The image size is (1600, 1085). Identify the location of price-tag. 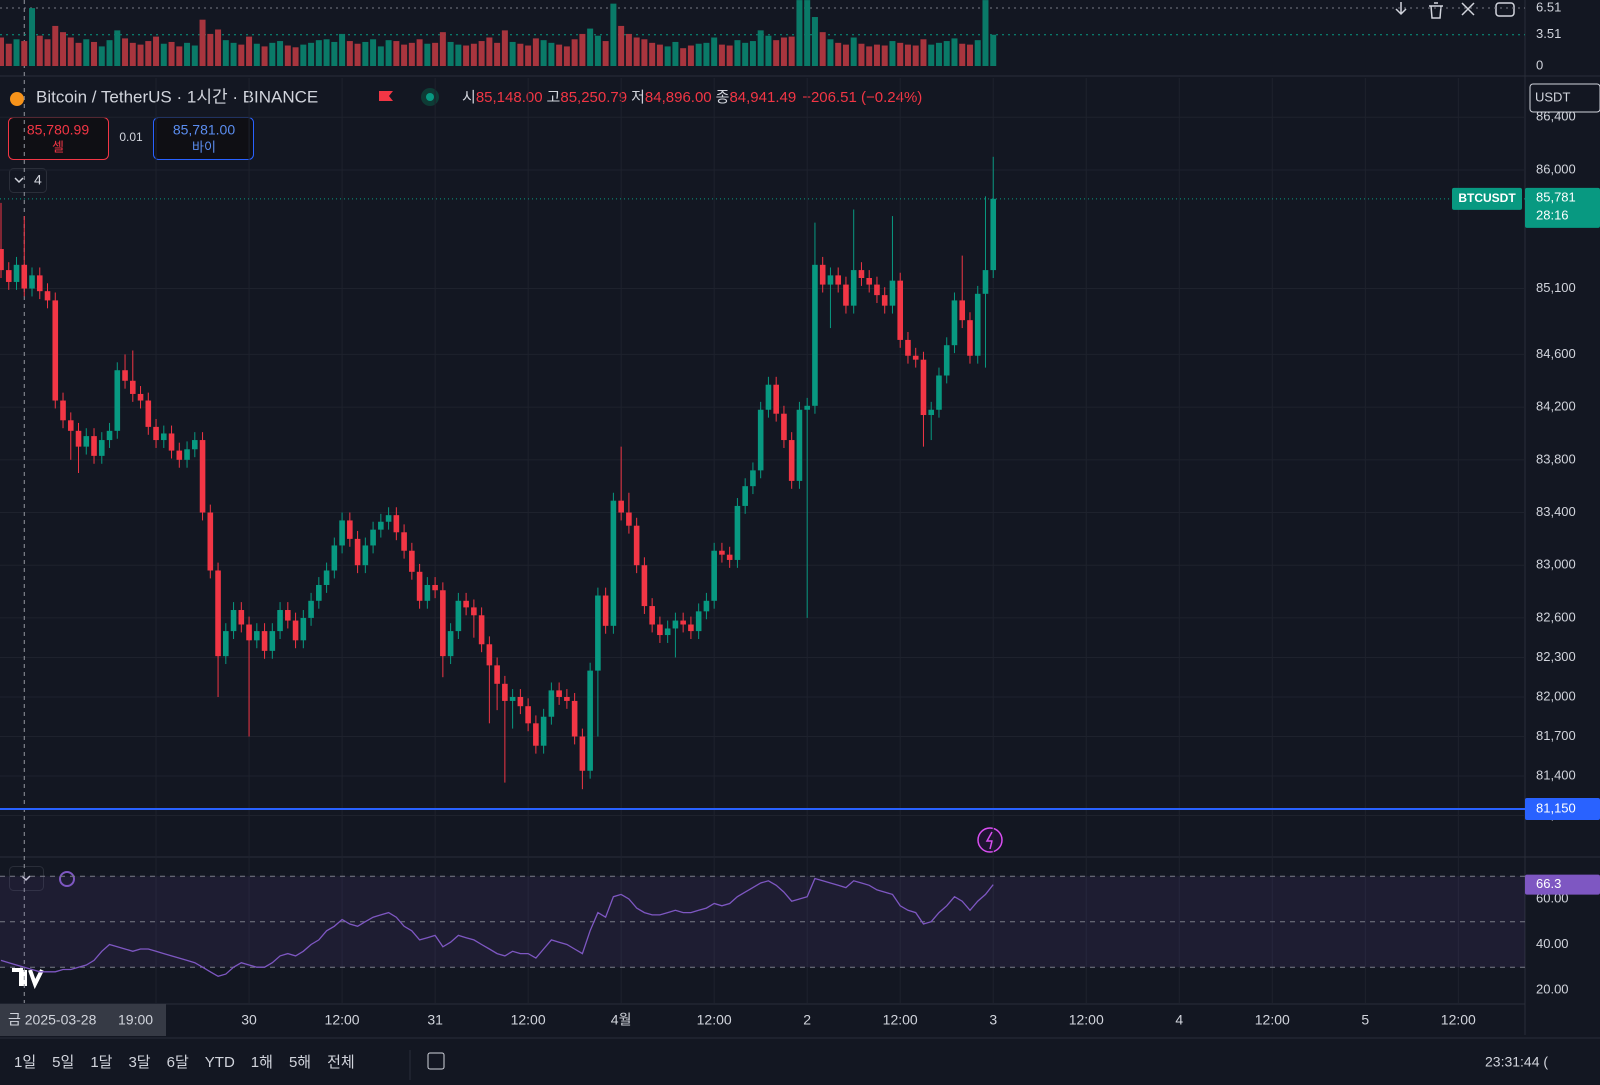
(1562, 207).